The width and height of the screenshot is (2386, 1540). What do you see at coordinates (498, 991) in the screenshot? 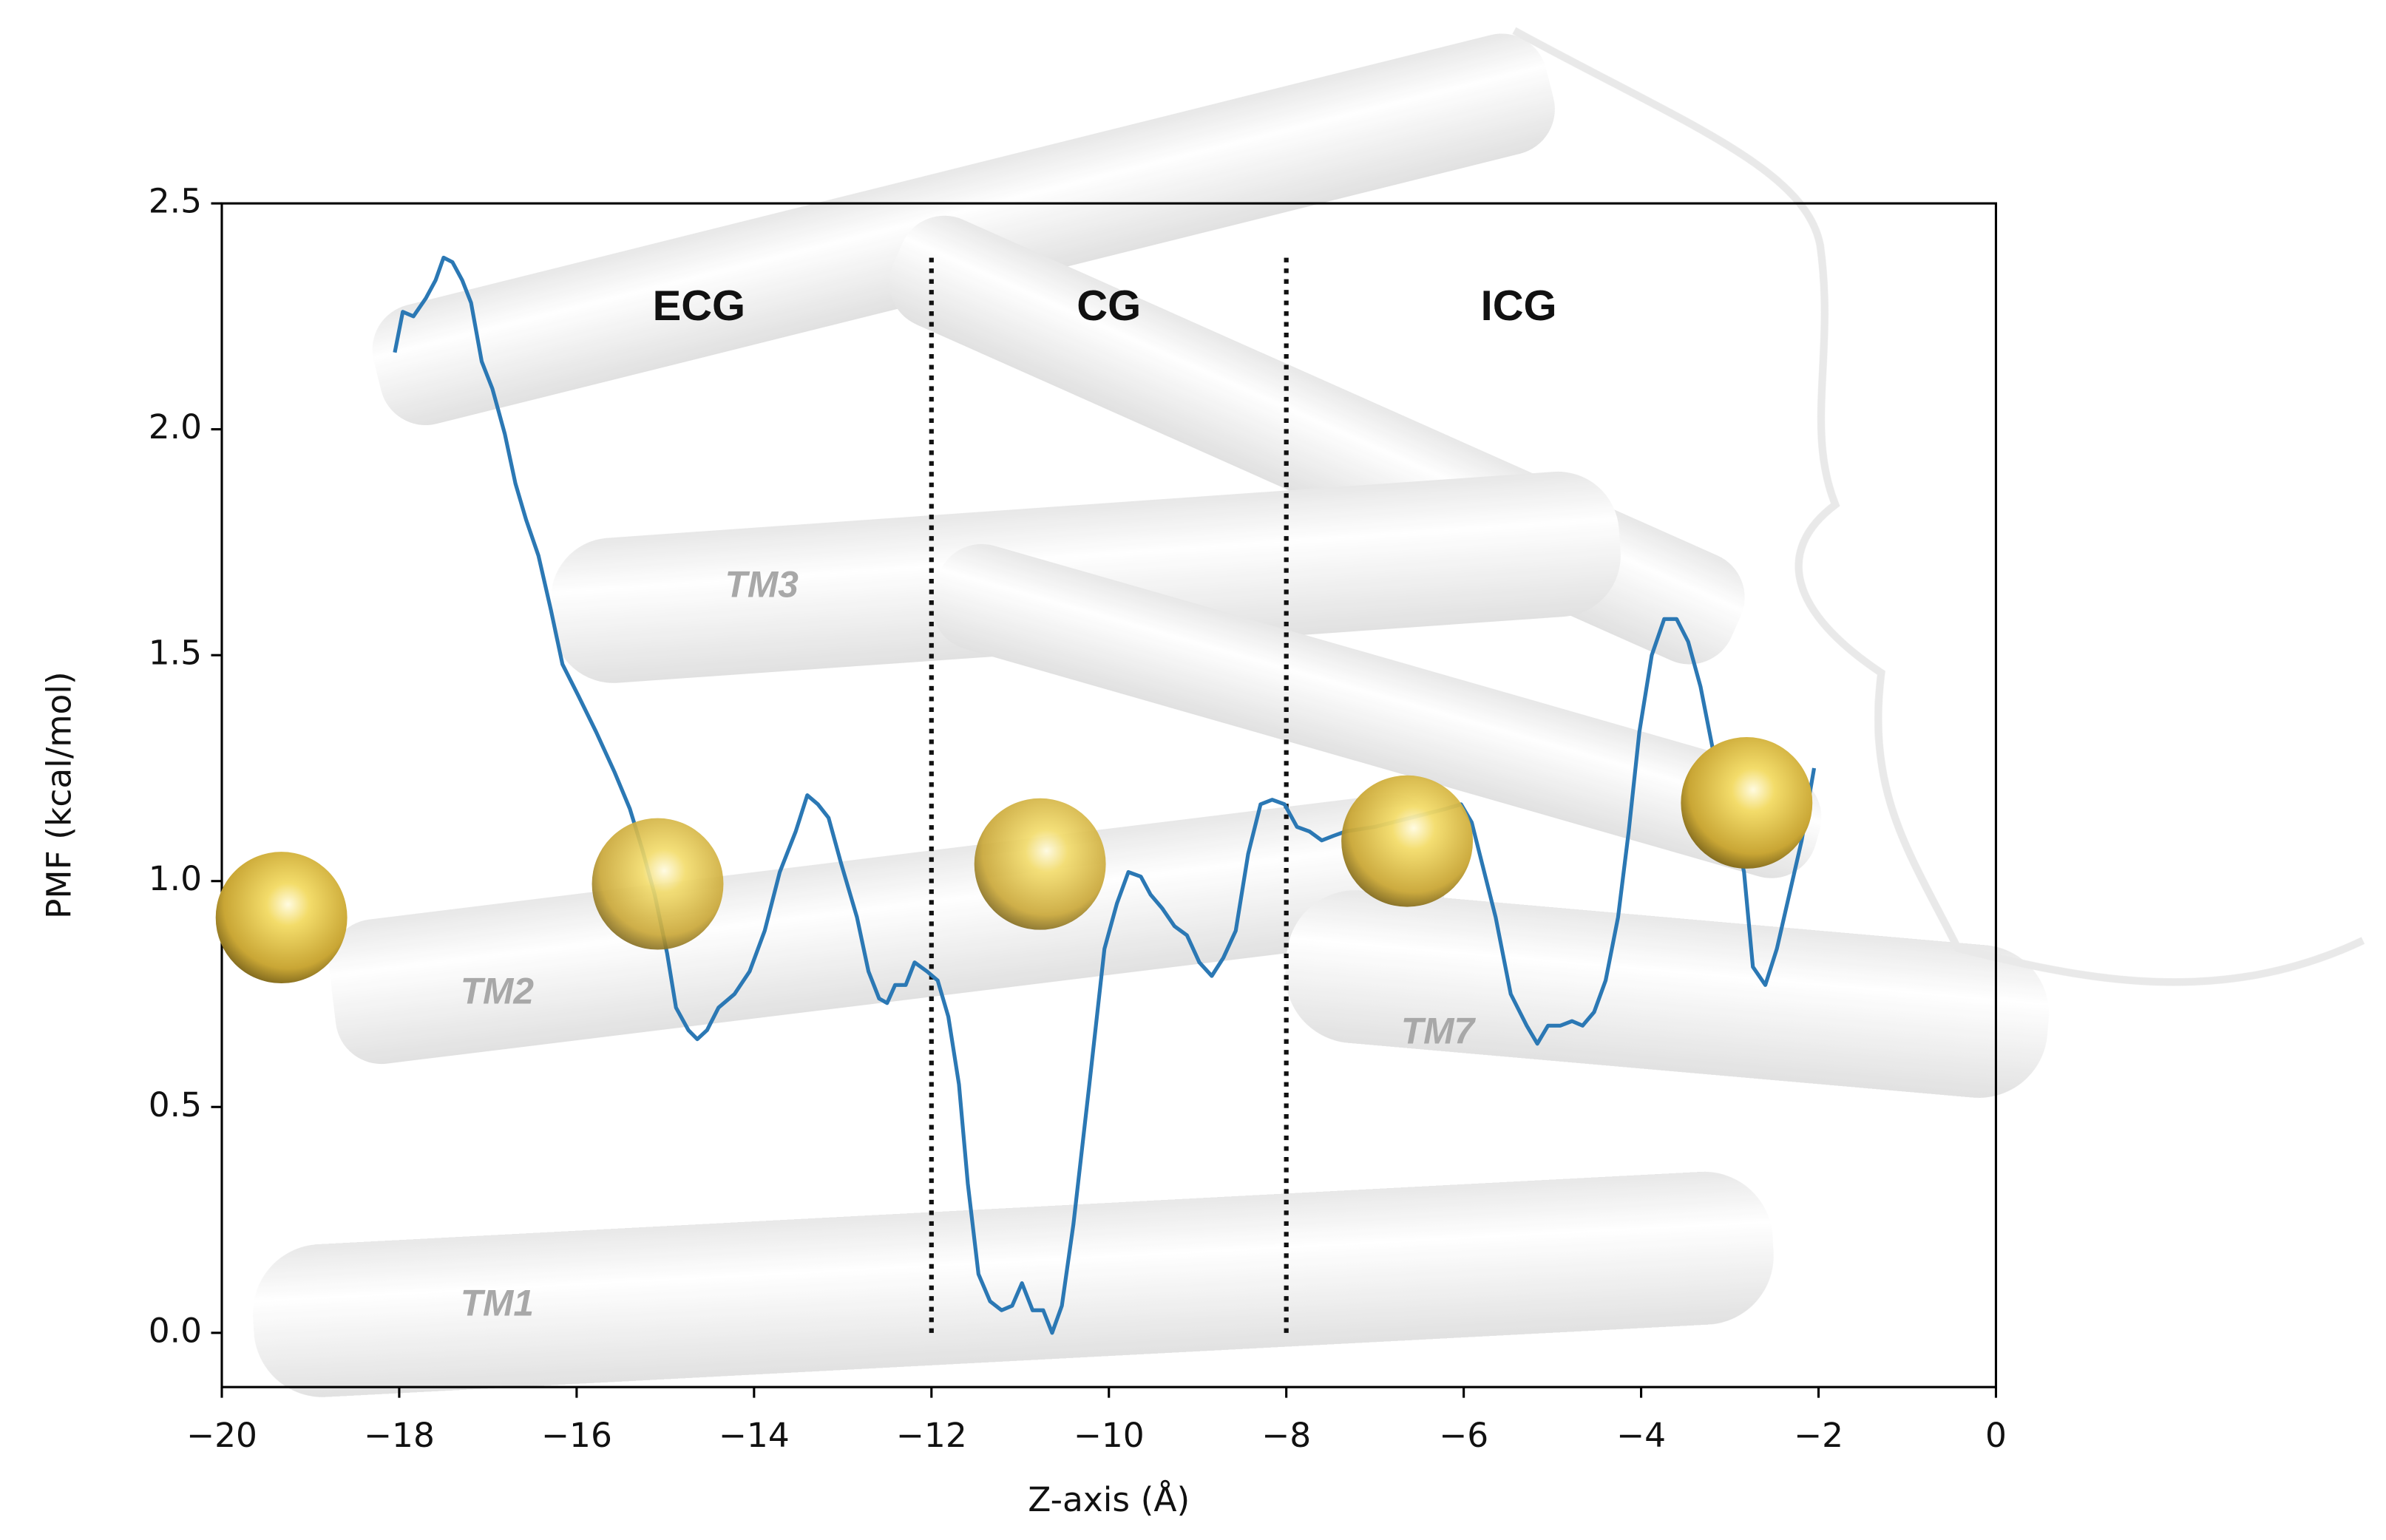
I see `helix-label: TM2` at bounding box center [498, 991].